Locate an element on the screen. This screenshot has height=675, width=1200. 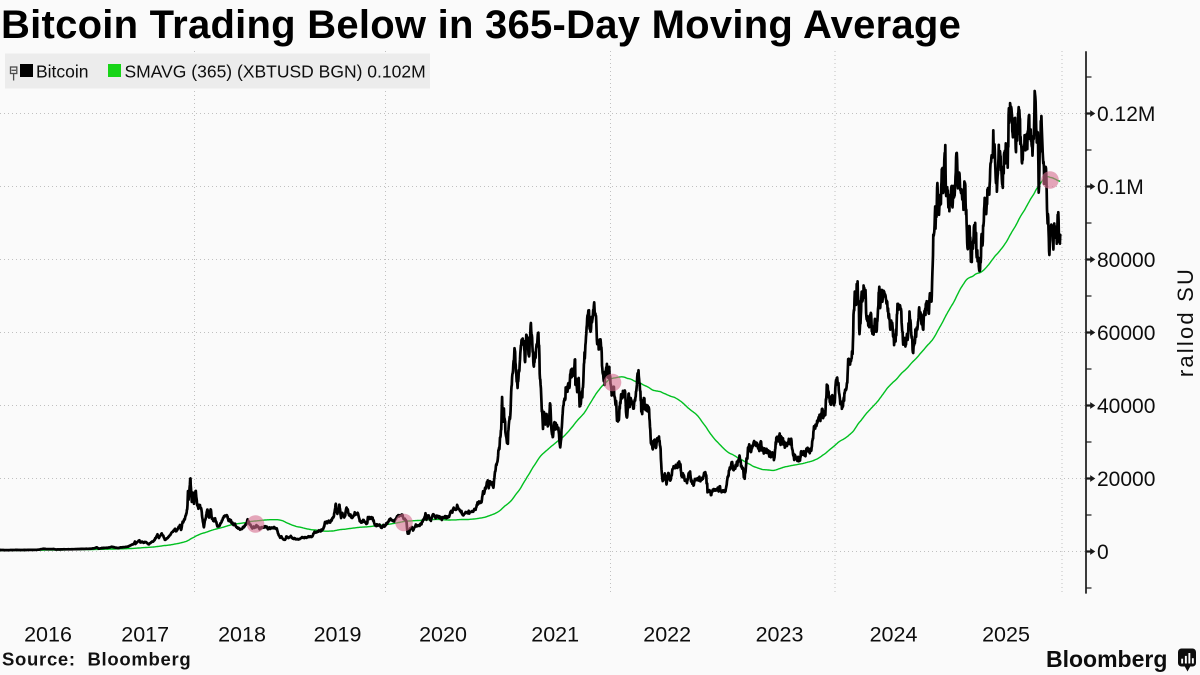
svg-text: 2019 is located at coordinates (338, 635).